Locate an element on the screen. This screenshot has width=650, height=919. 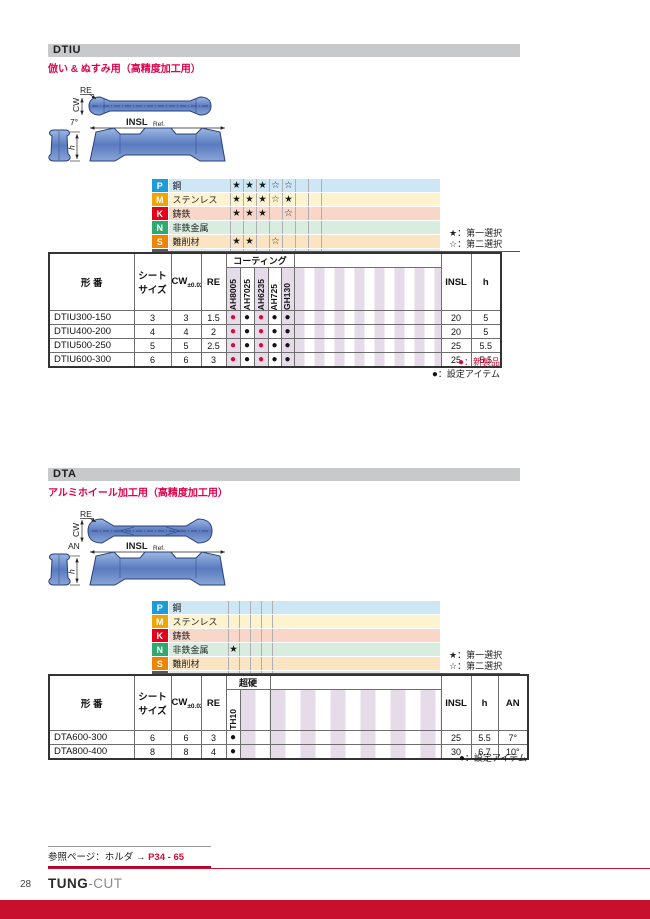
model-number: DTIU500-250 is located at coordinates (91, 345).